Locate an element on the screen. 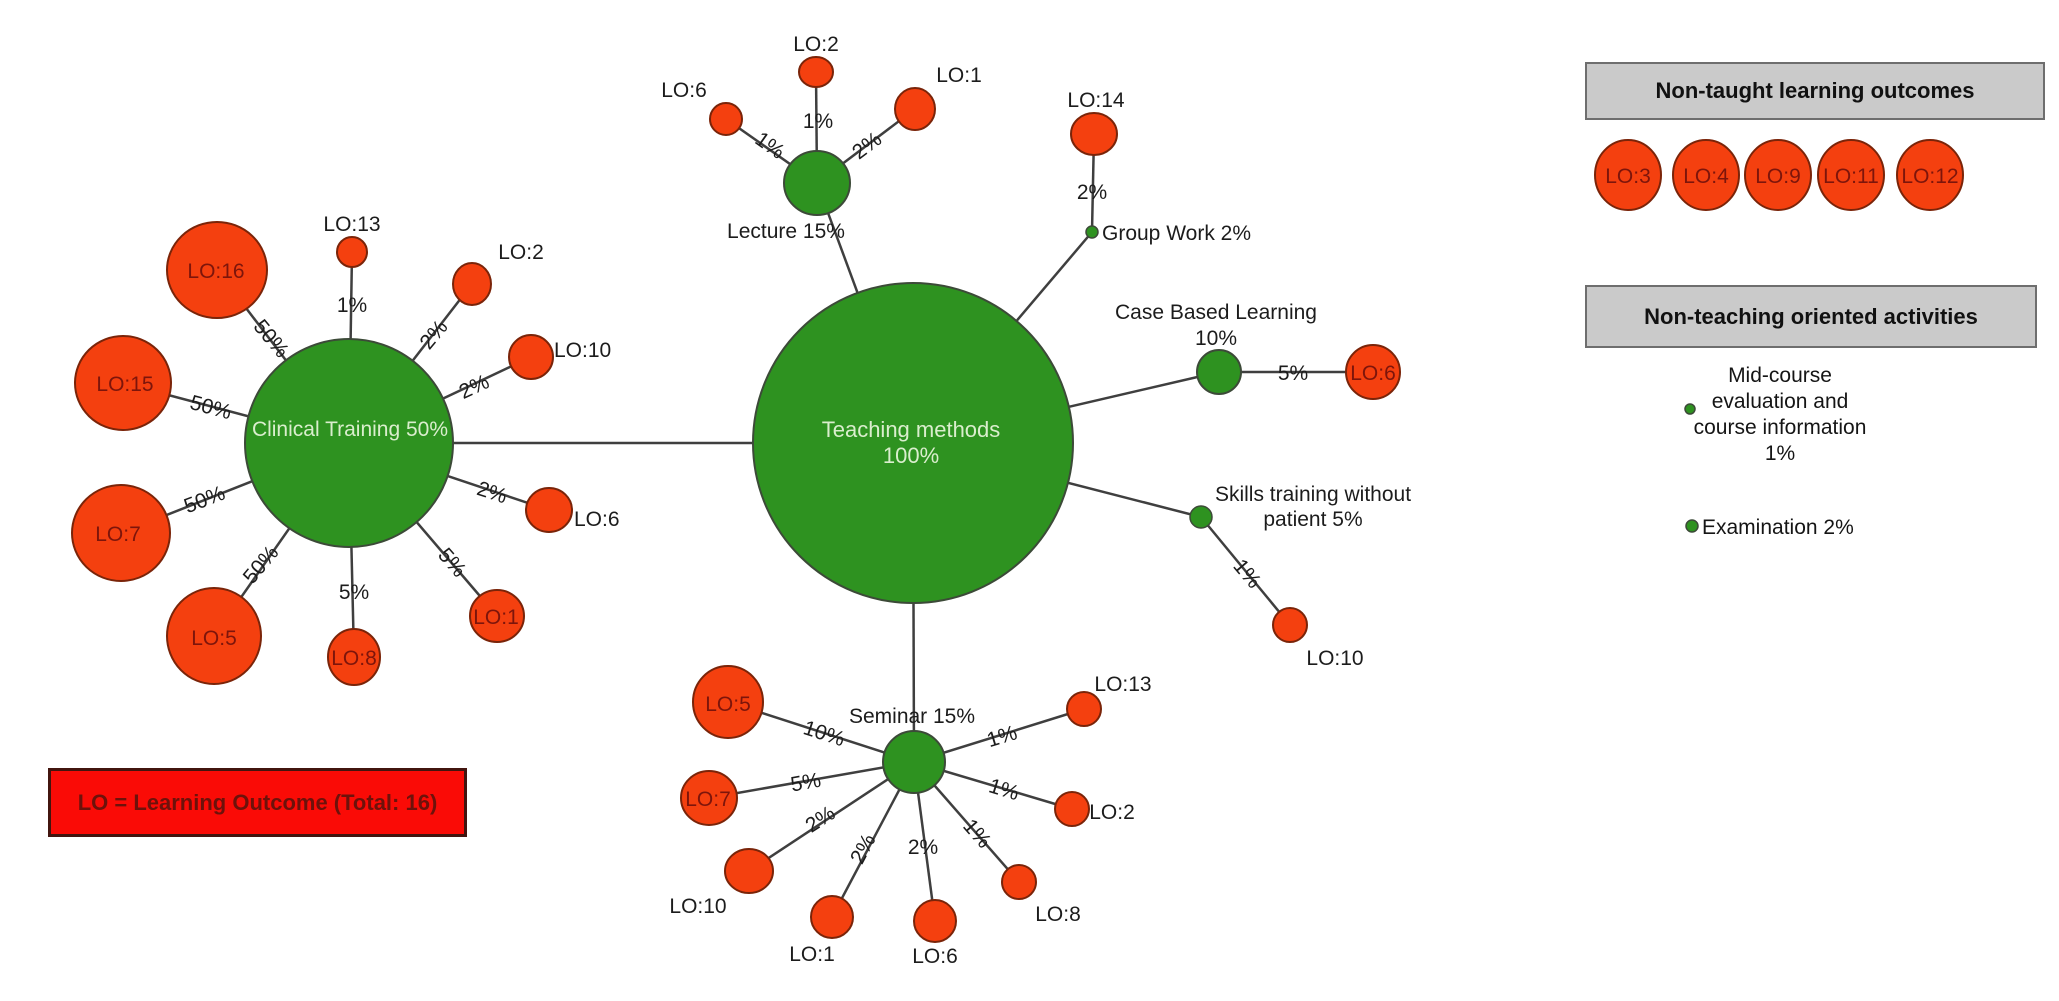 The width and height of the screenshot is (2059, 1001). sem-lo7 is located at coordinates (709, 798).